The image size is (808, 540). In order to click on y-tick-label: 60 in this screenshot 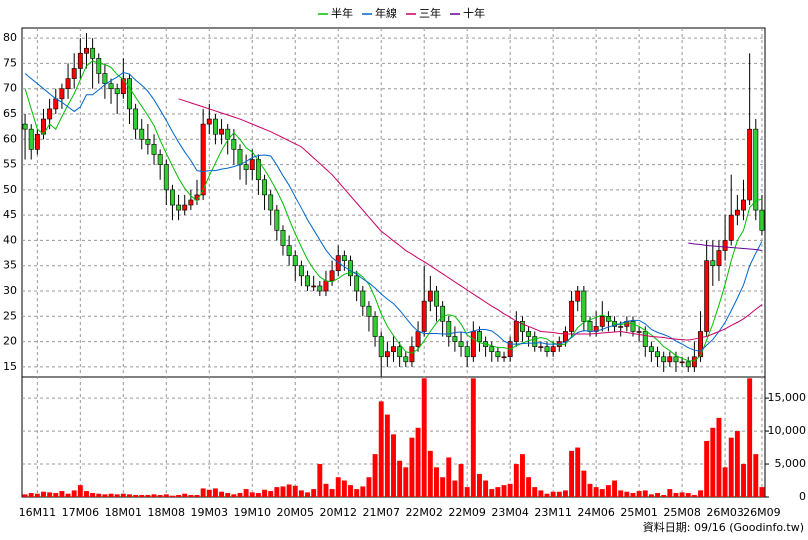, I will do `click(10, 138)`.